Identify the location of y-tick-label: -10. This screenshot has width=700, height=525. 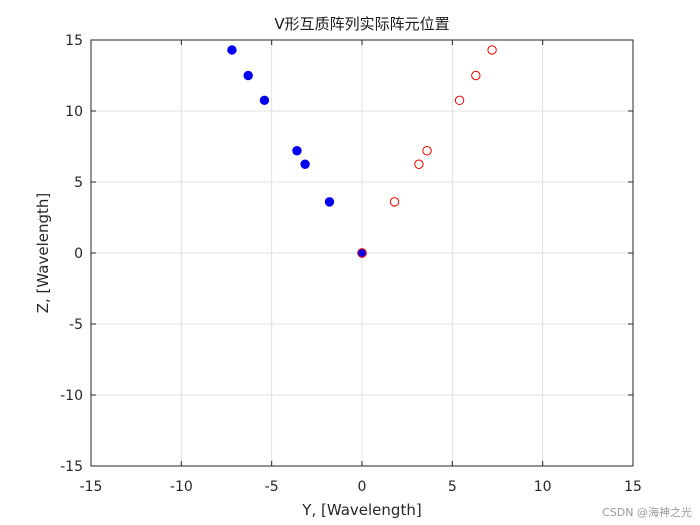
(71, 396).